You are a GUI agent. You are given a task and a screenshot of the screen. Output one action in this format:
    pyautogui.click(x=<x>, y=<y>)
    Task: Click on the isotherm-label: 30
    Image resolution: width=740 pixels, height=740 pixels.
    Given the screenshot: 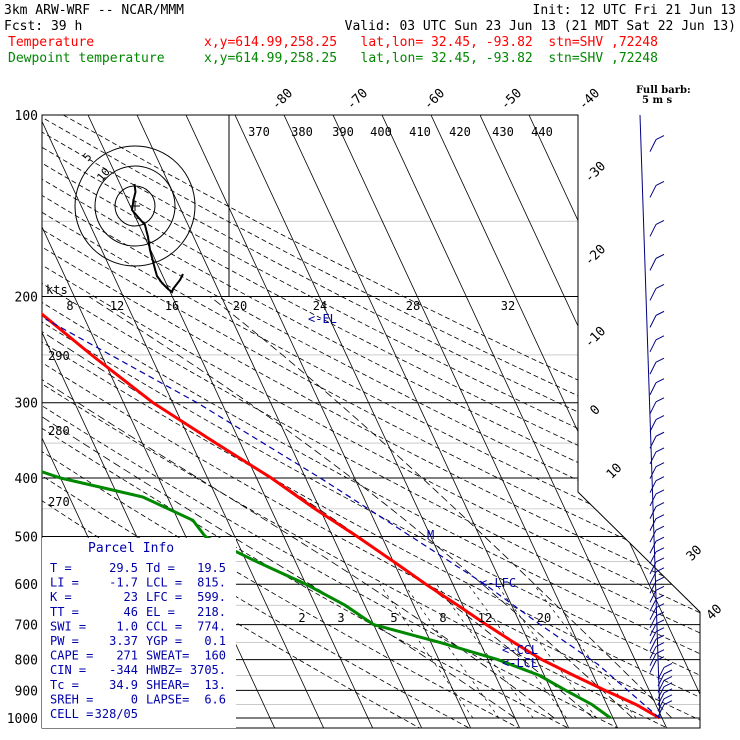 What is the action you would take?
    pyautogui.click(x=695, y=554)
    